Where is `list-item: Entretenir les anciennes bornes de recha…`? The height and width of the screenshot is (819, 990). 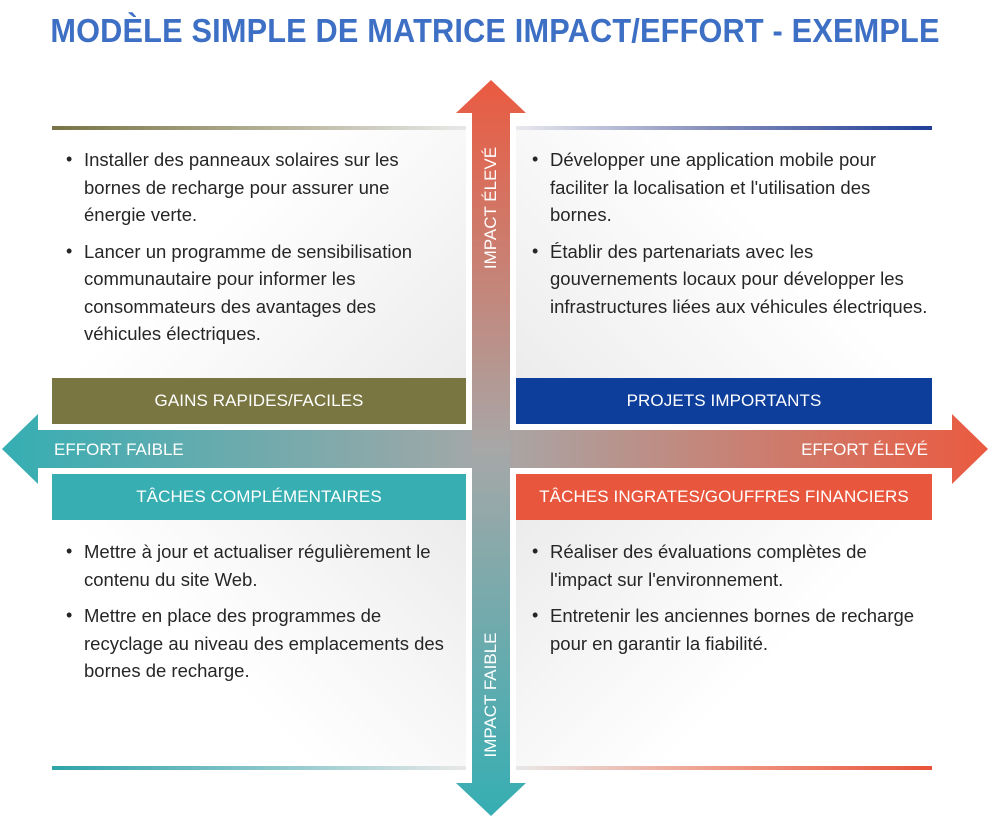 list-item: Entretenir les anciennes bornes de recha… is located at coordinates (727, 629).